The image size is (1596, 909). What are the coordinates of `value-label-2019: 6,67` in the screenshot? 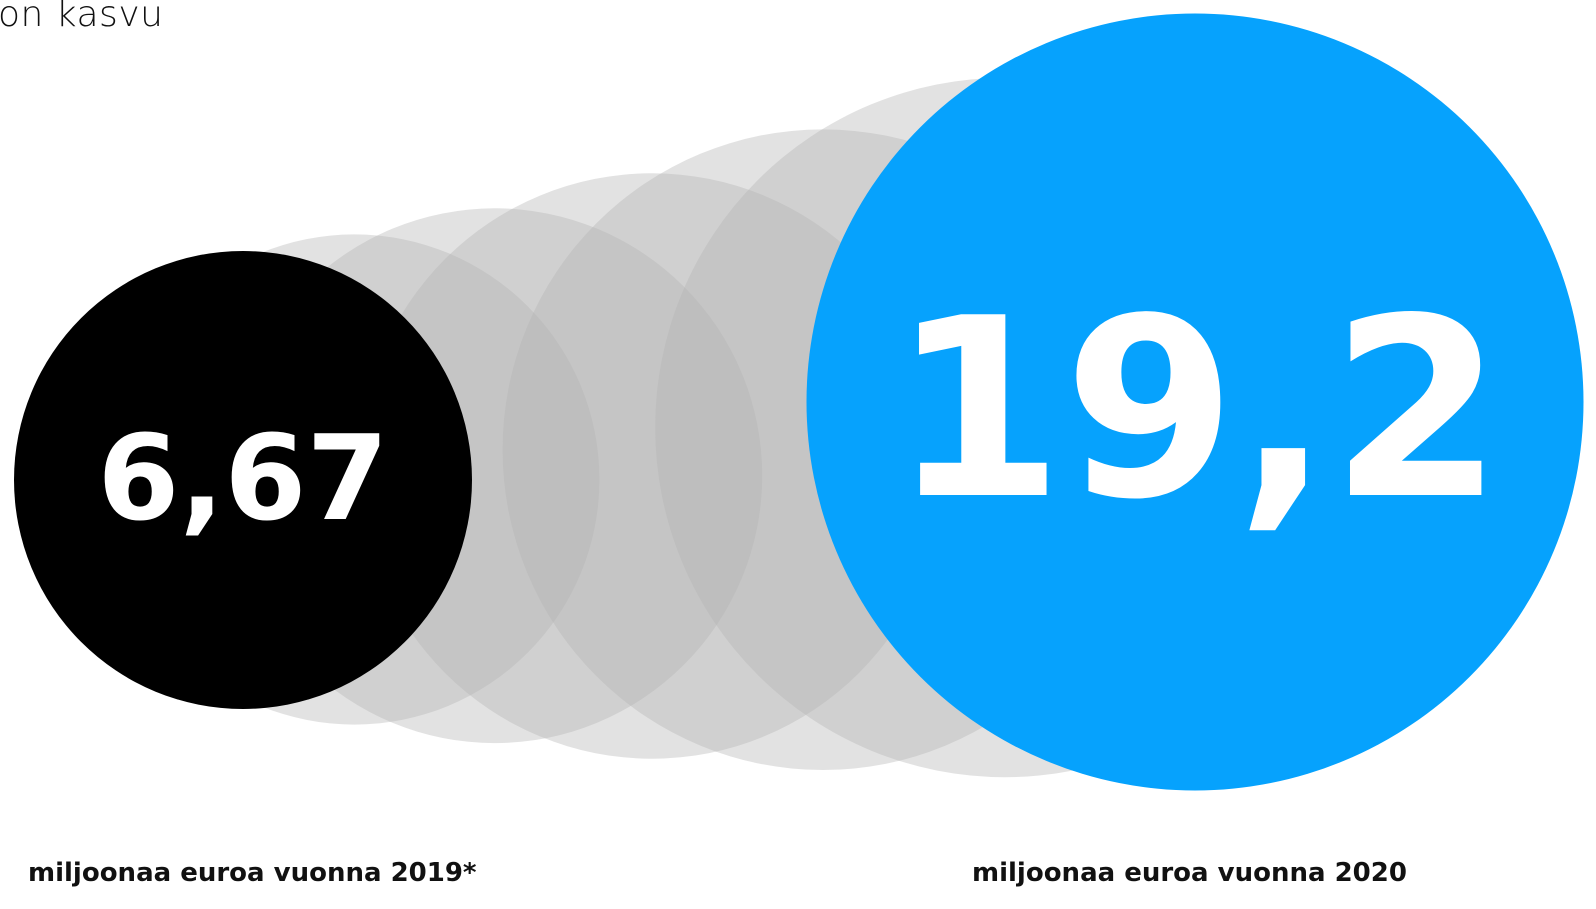 It's located at (242, 478).